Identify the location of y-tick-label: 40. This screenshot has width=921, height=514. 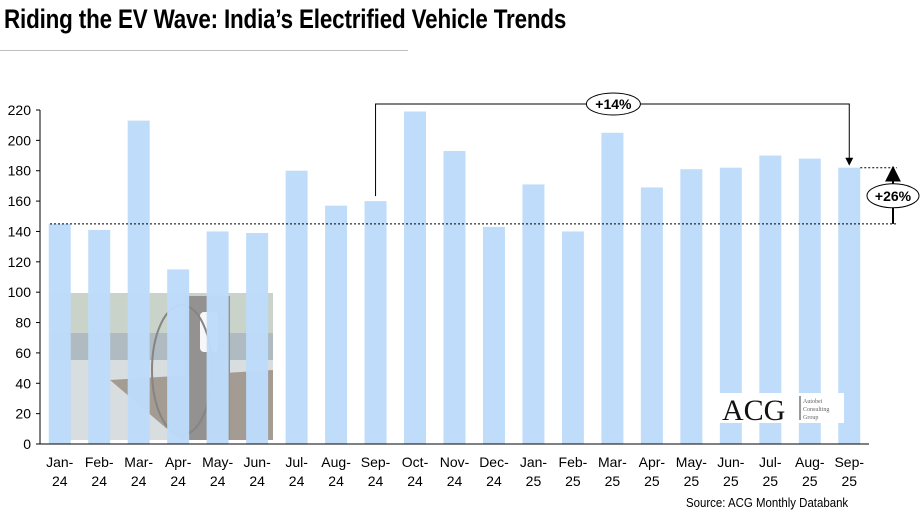
(23, 383).